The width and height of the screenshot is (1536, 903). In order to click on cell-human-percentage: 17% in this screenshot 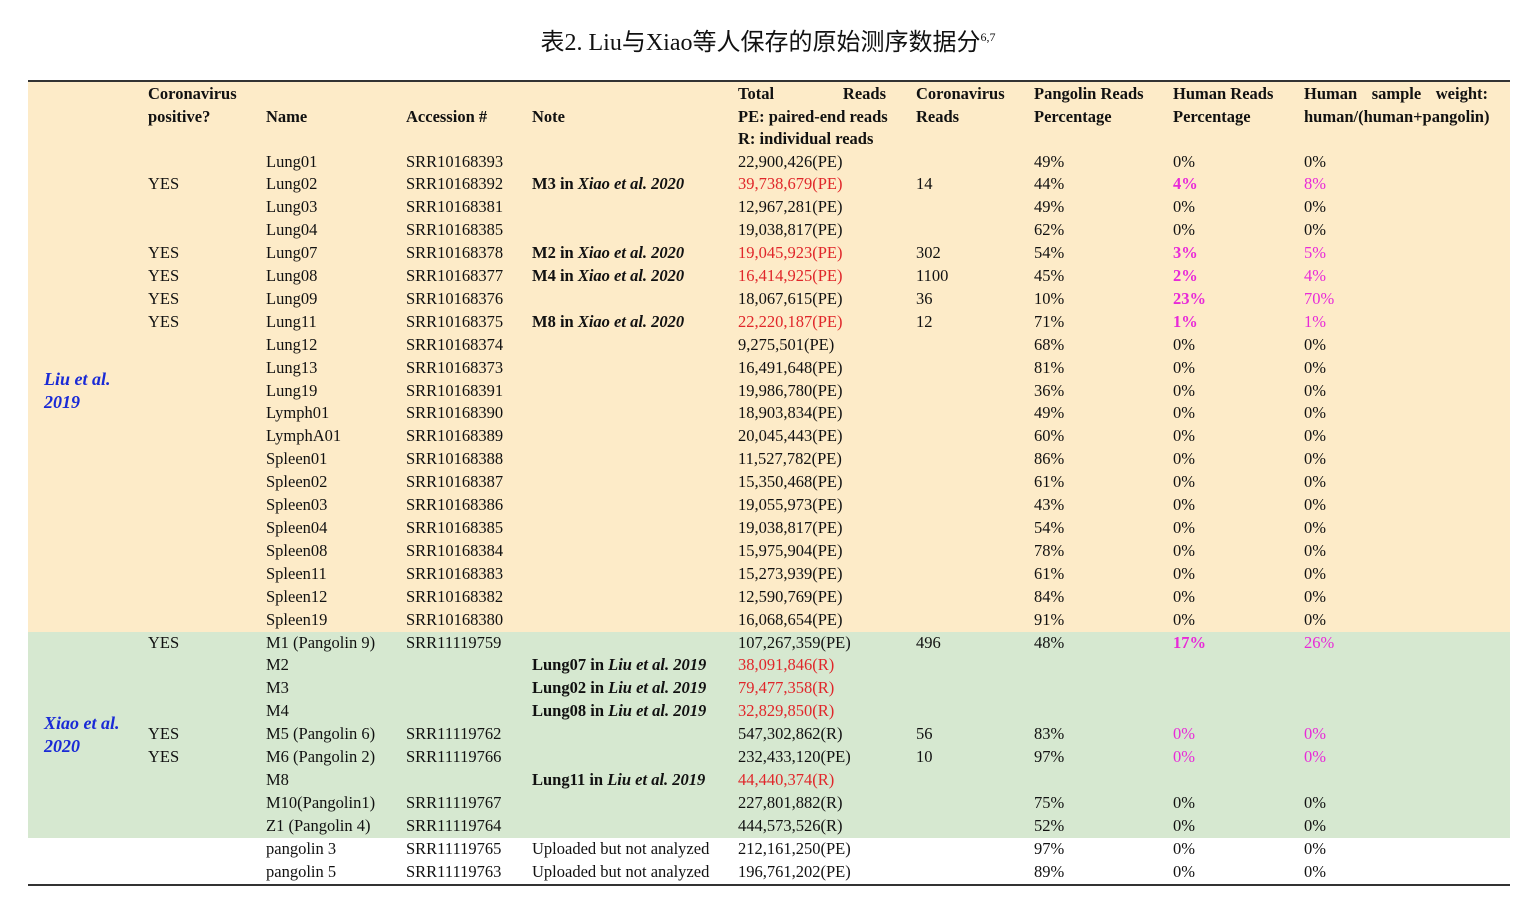, I will do `click(1238, 643)`.